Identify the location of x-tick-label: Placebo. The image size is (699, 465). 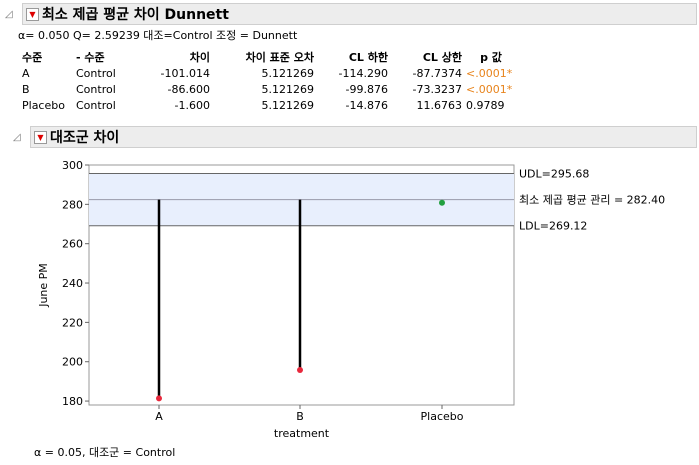
(442, 416).